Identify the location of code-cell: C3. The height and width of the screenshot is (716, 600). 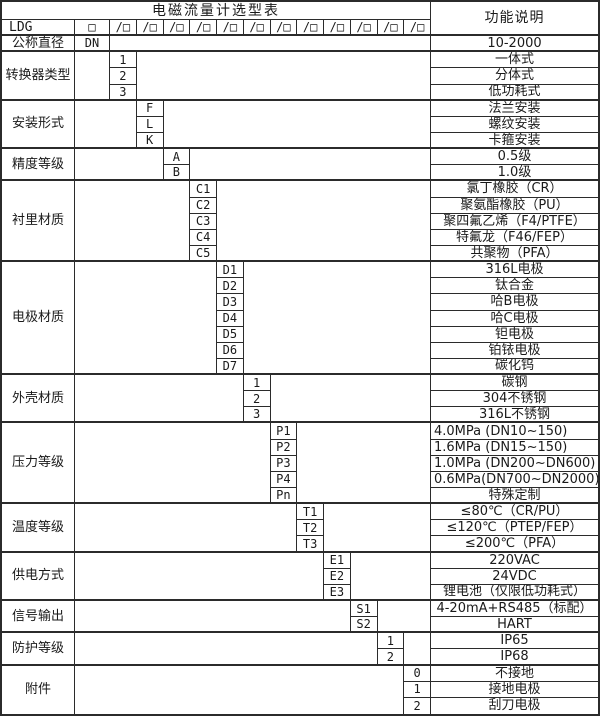
(203, 221).